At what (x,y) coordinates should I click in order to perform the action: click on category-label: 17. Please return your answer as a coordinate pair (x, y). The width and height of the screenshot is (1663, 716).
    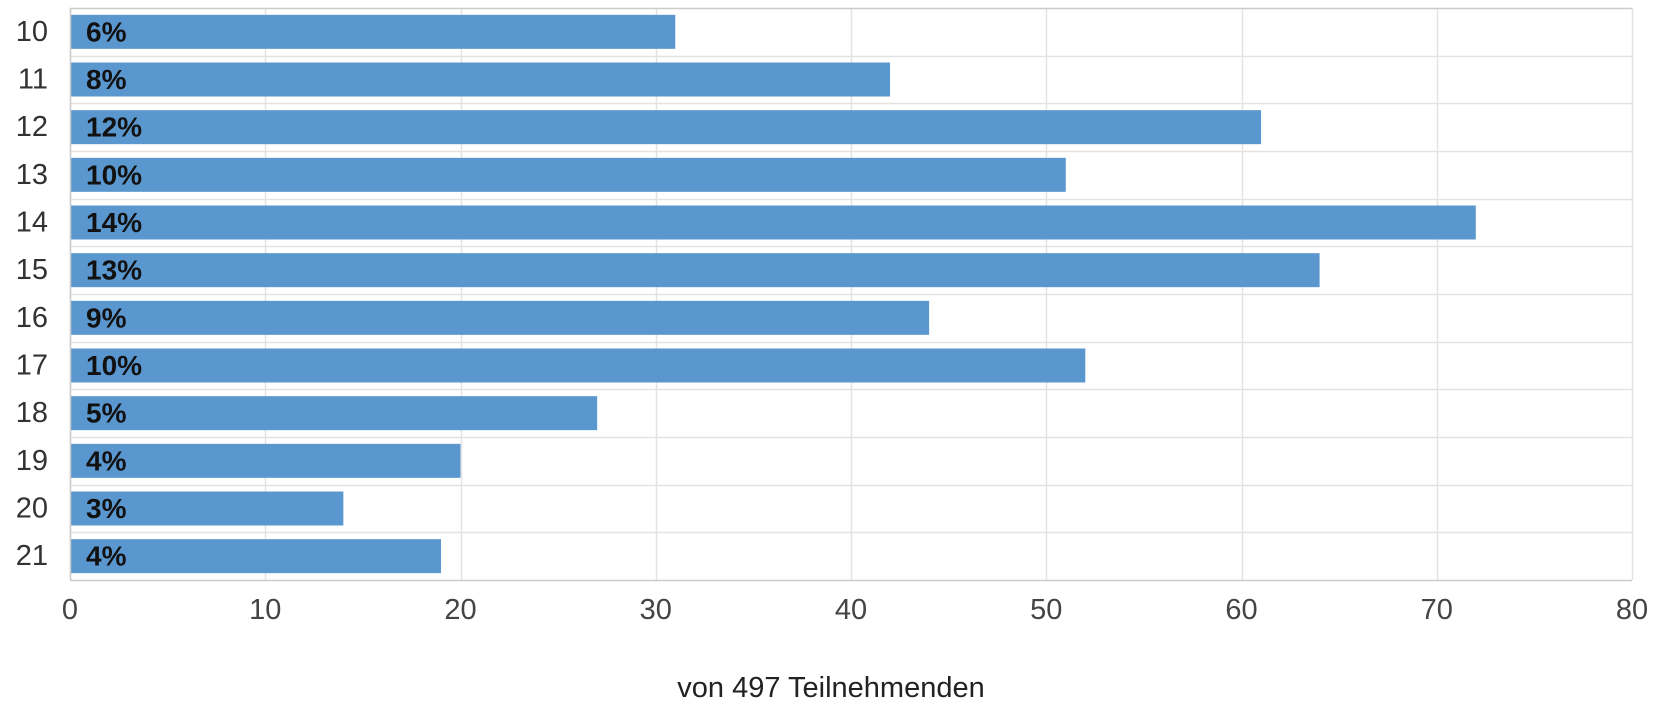
    Looking at the image, I should click on (32, 366).